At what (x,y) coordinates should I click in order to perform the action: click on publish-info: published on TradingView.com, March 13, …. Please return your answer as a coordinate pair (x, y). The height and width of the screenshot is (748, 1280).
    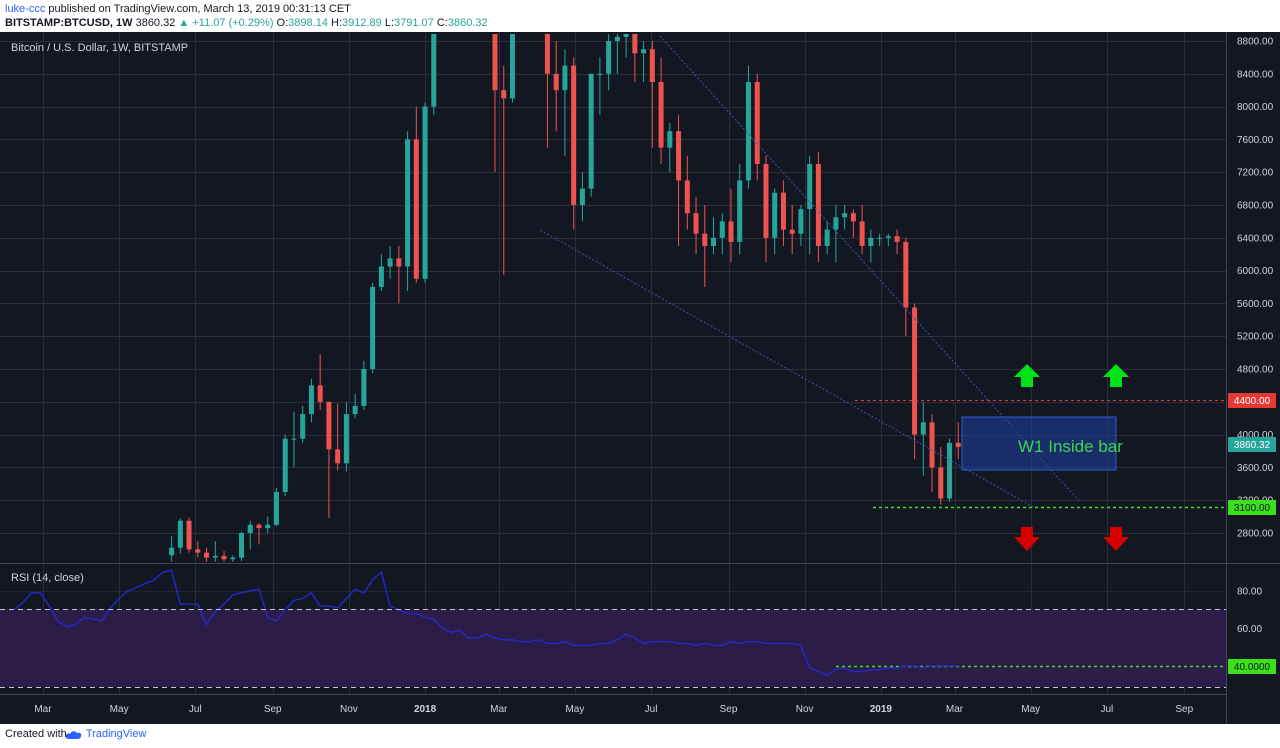
    Looking at the image, I should click on (199, 9).